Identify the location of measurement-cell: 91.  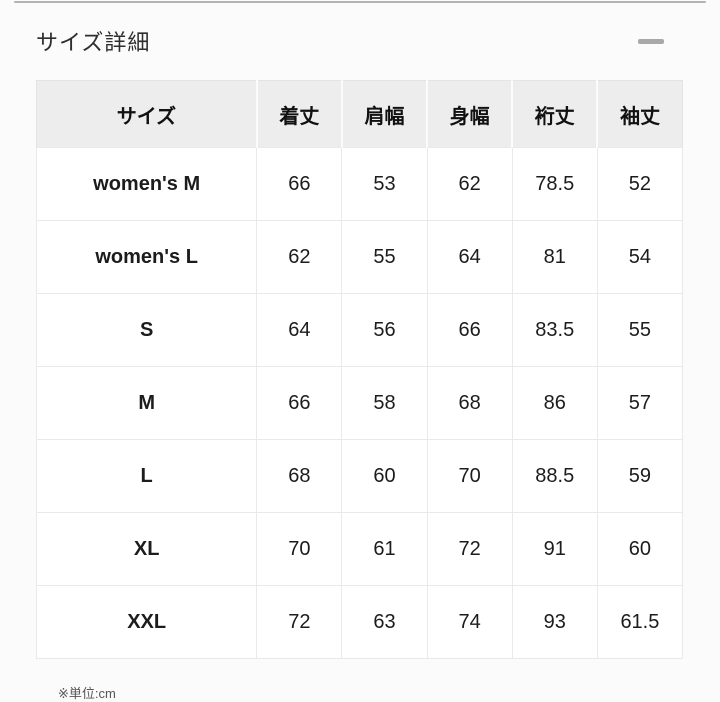
(554, 549).